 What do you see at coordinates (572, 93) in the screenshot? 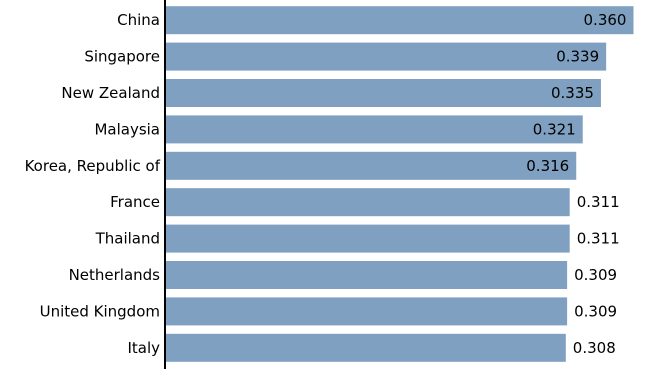
I see `value-label: 0.335` at bounding box center [572, 93].